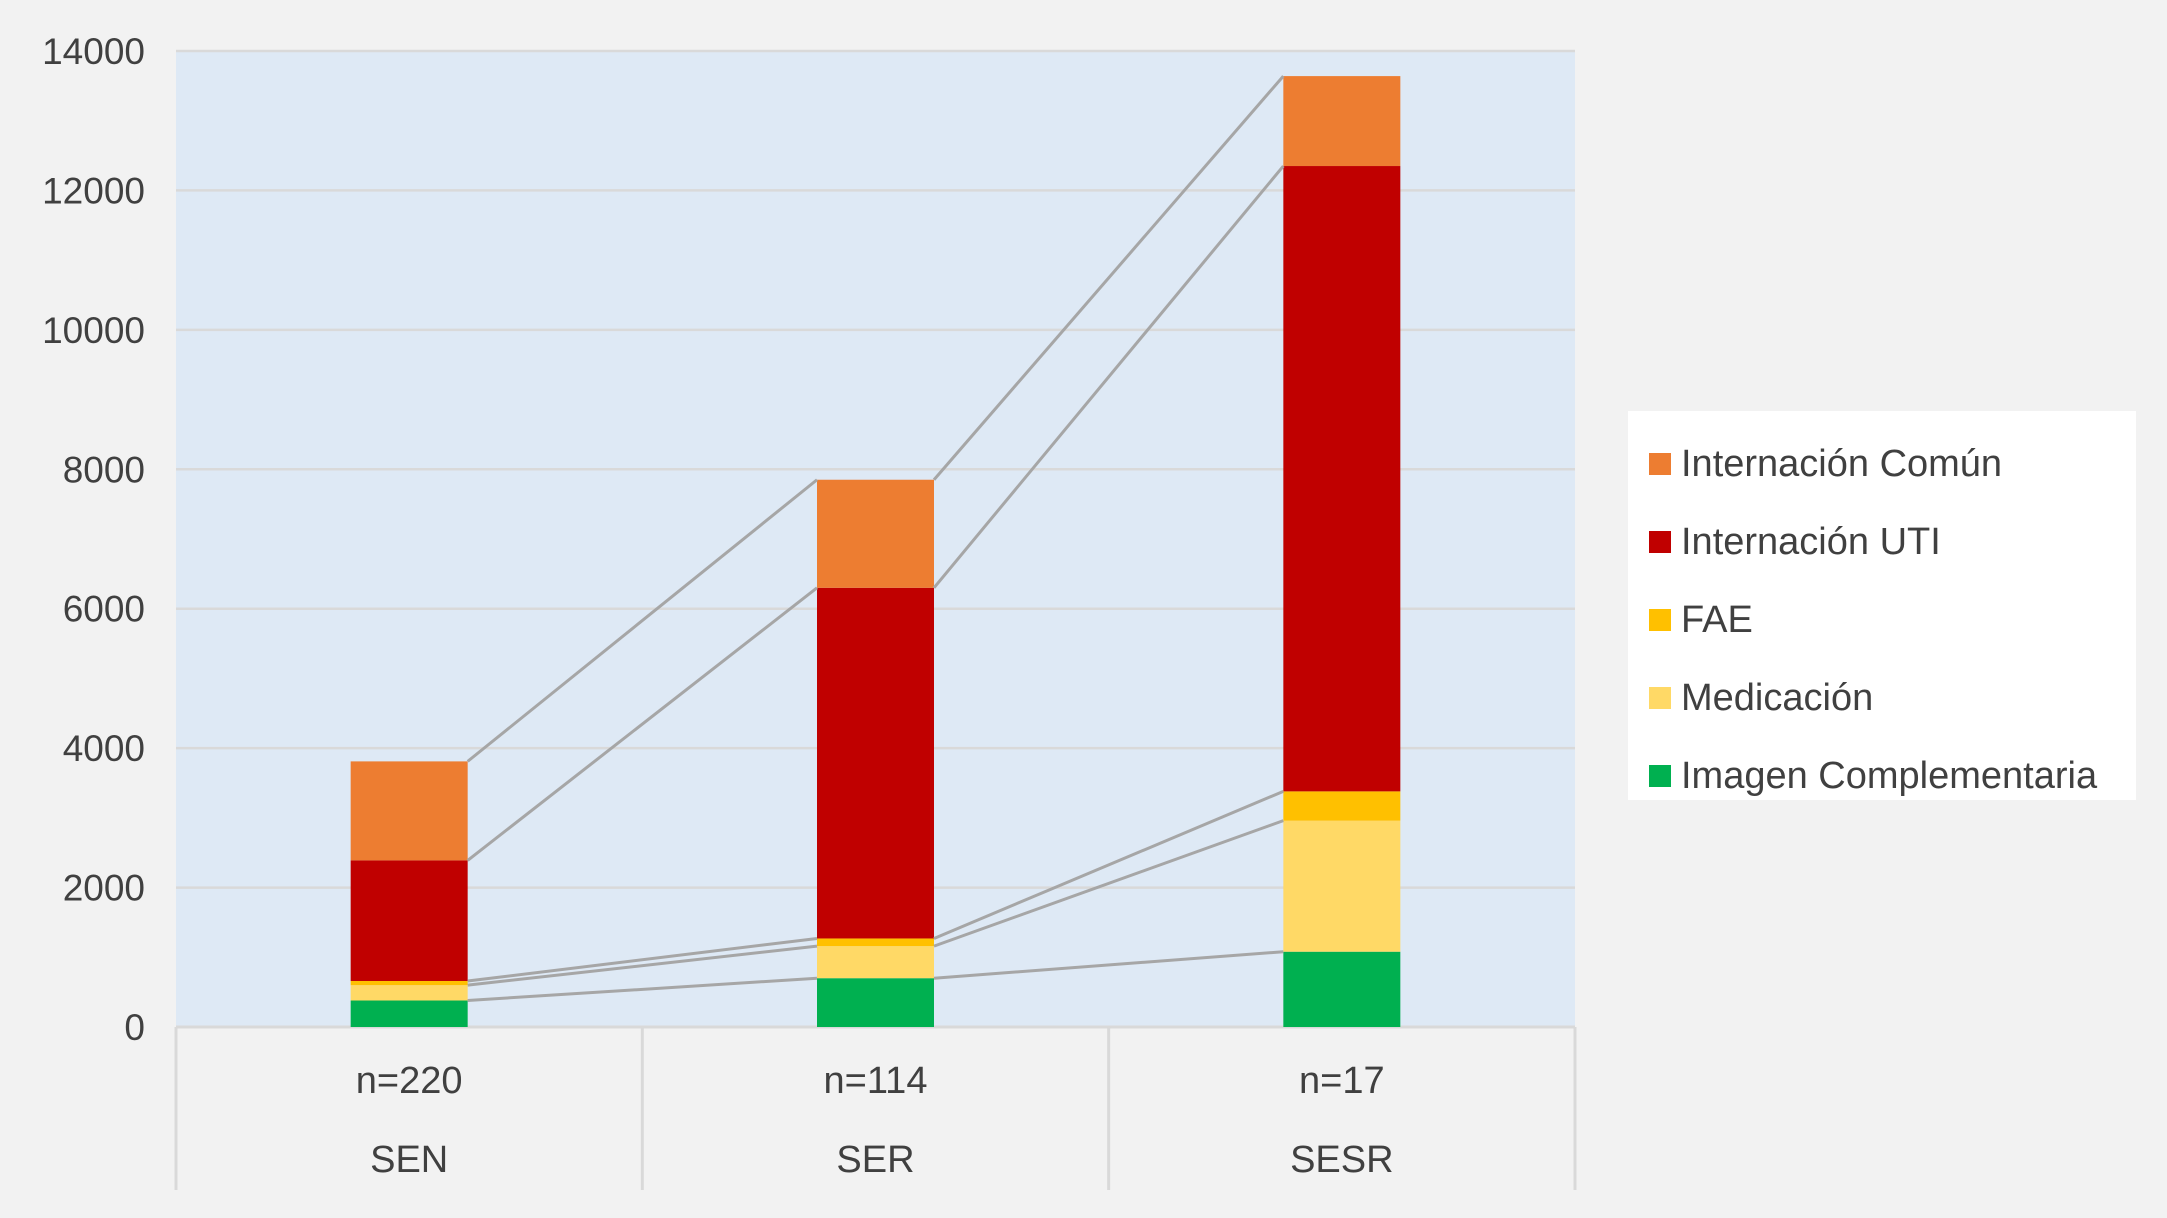  Describe the element at coordinates (1777, 697) in the screenshot. I see `legend-label: Medicación` at that location.